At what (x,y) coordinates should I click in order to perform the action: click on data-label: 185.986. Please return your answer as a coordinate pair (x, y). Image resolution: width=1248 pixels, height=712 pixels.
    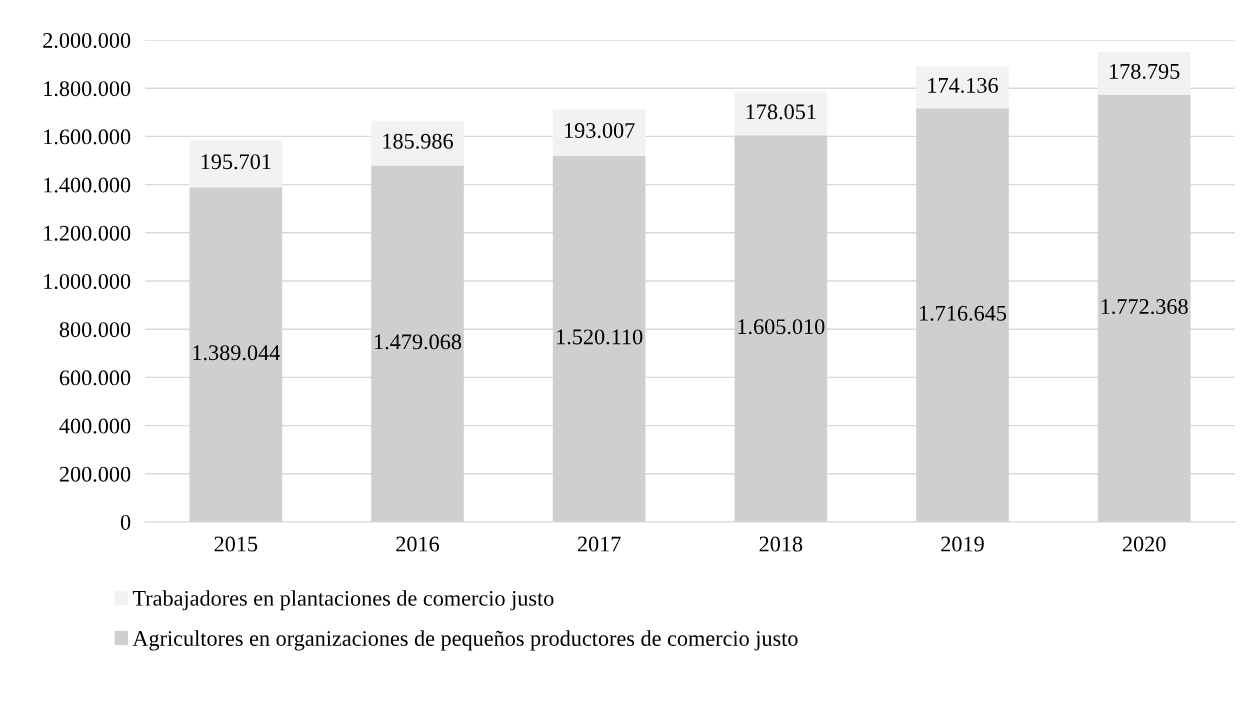
    Looking at the image, I should click on (418, 141).